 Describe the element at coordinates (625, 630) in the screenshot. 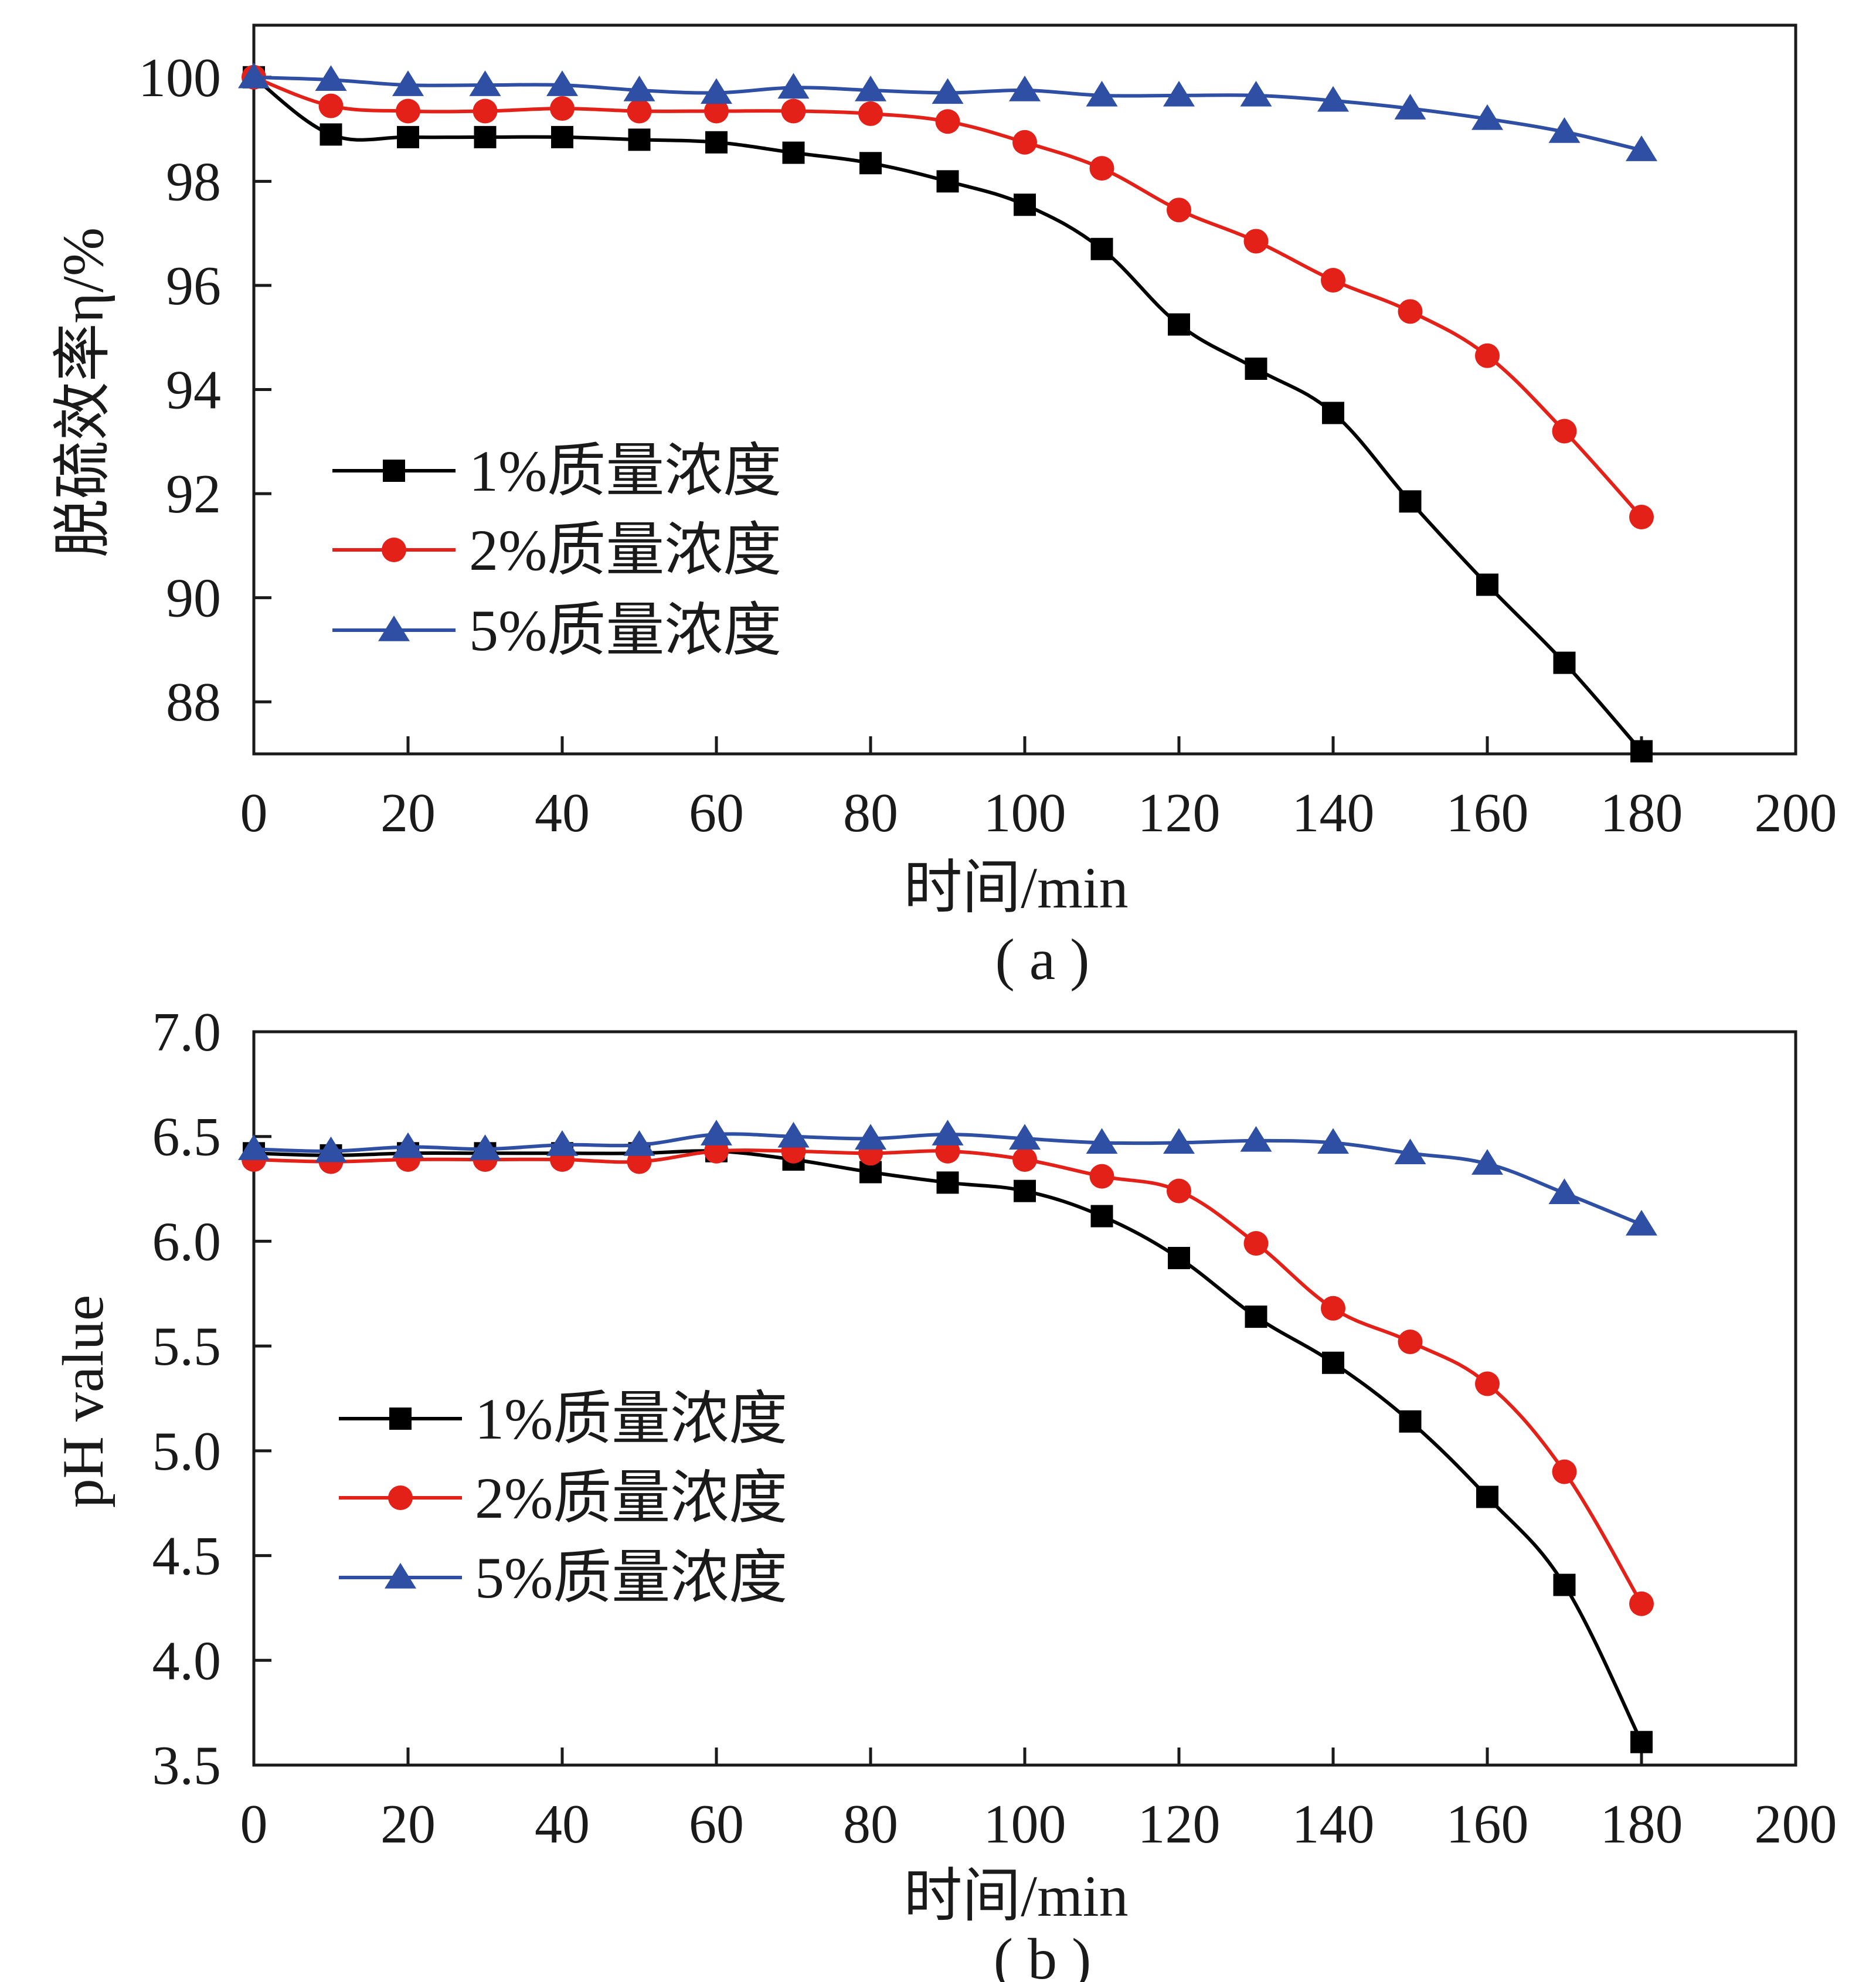

I see `legend-label: 5%质量浓度` at that location.